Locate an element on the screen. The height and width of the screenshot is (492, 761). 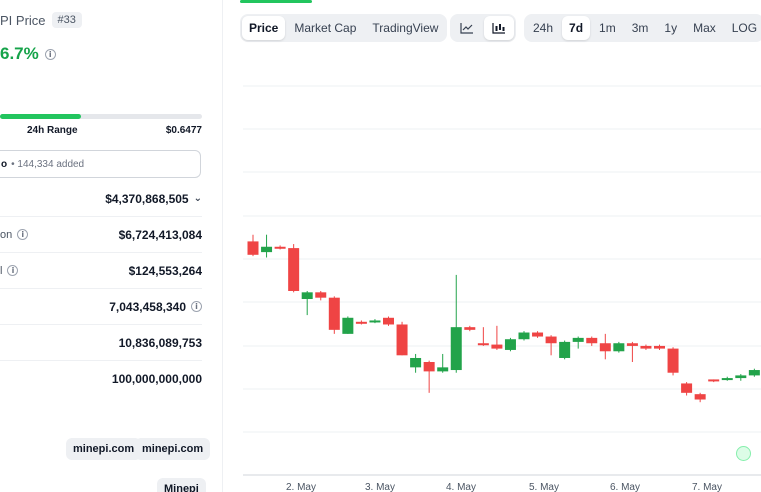
price-title-row: PI Price #33 is located at coordinates (41, 20).